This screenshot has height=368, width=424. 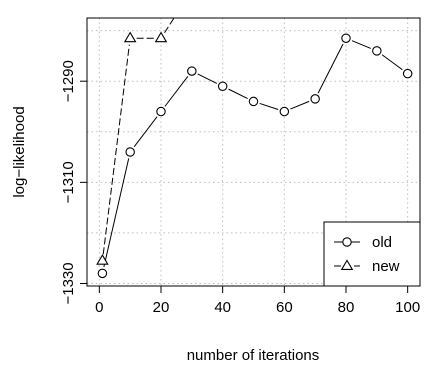 I want to click on y-tick-label: −1330, so click(x=68, y=283).